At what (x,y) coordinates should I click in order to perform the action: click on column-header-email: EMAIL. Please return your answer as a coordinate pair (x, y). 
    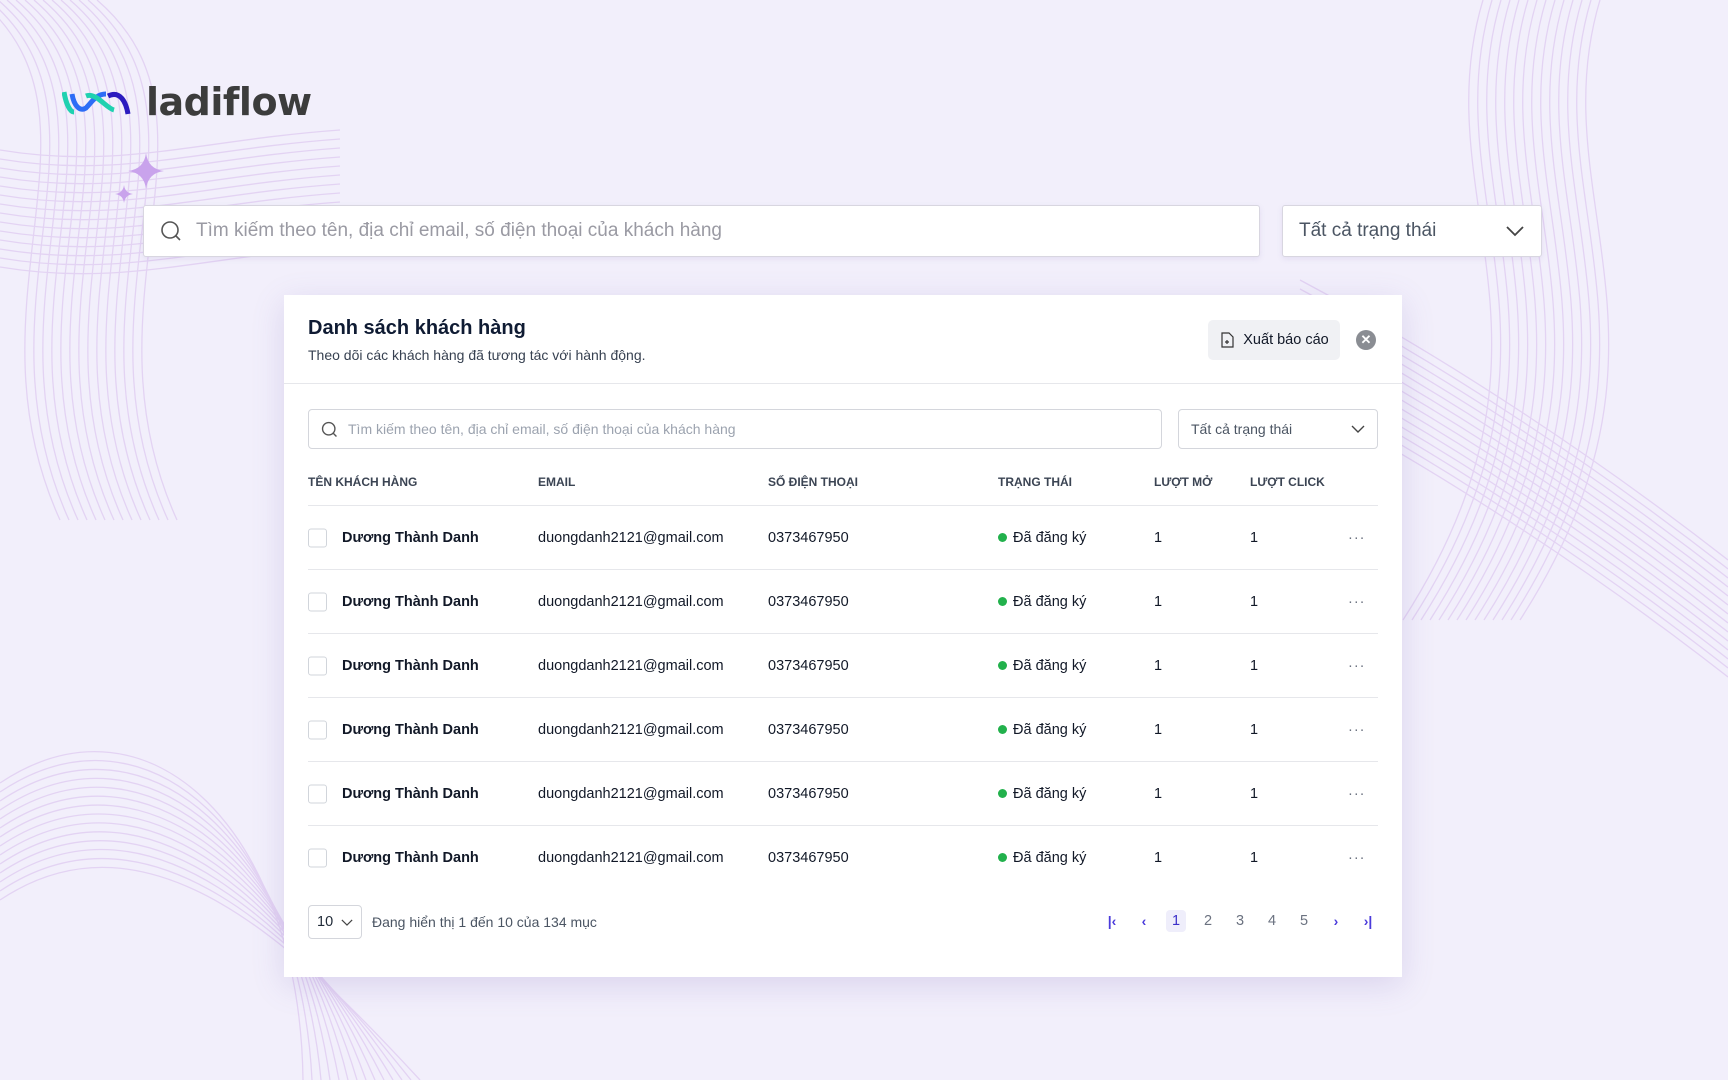
    Looking at the image, I should click on (557, 482).